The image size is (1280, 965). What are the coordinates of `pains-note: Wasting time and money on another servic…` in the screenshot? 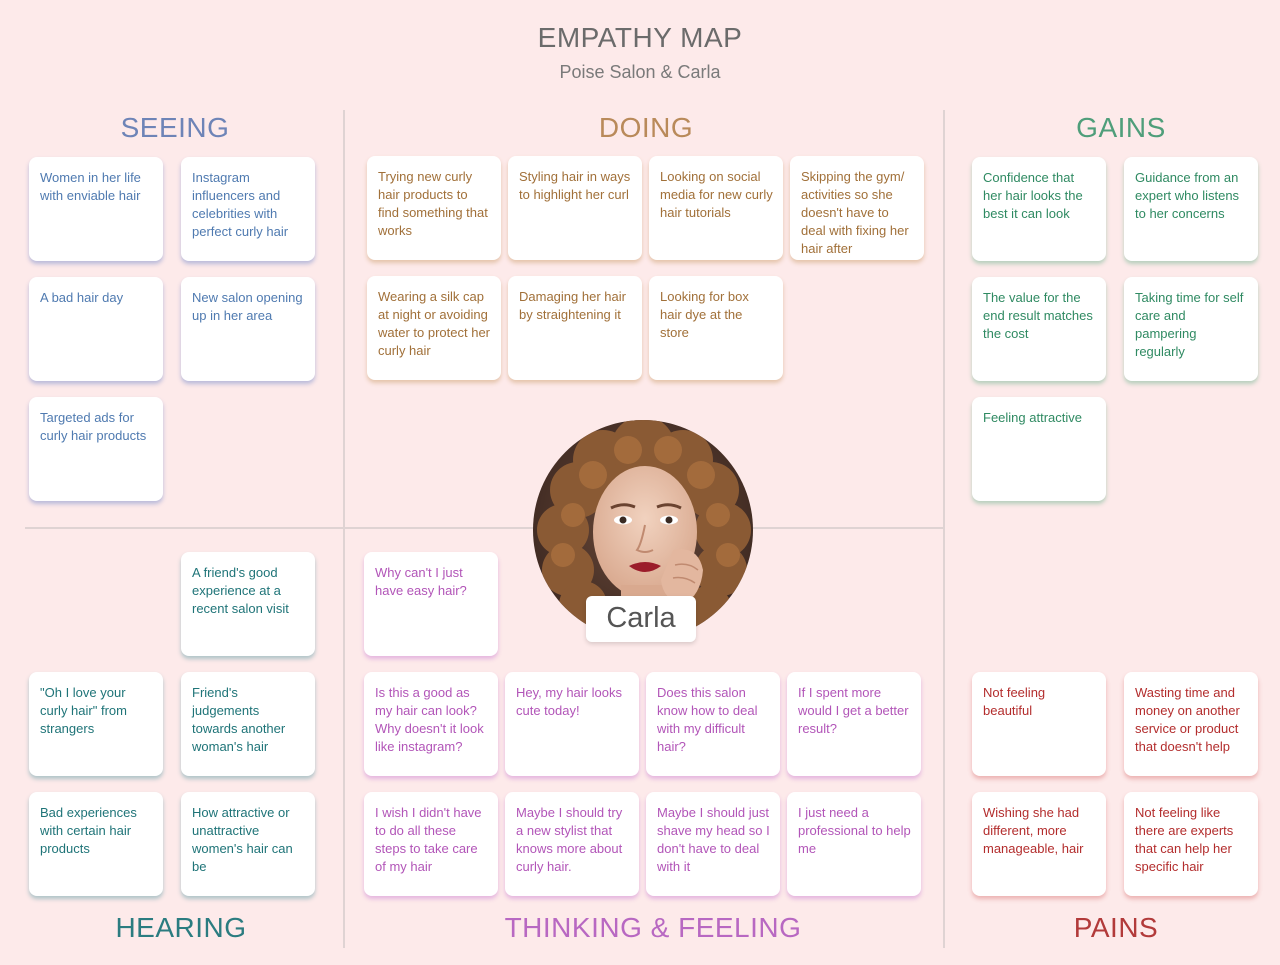 It's located at (1191, 724).